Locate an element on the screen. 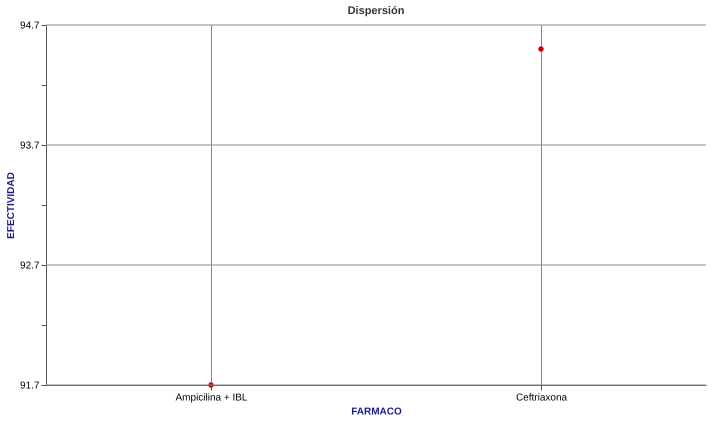 This screenshot has height=440, width=720. y-tick-label: 92.7 is located at coordinates (30, 266).